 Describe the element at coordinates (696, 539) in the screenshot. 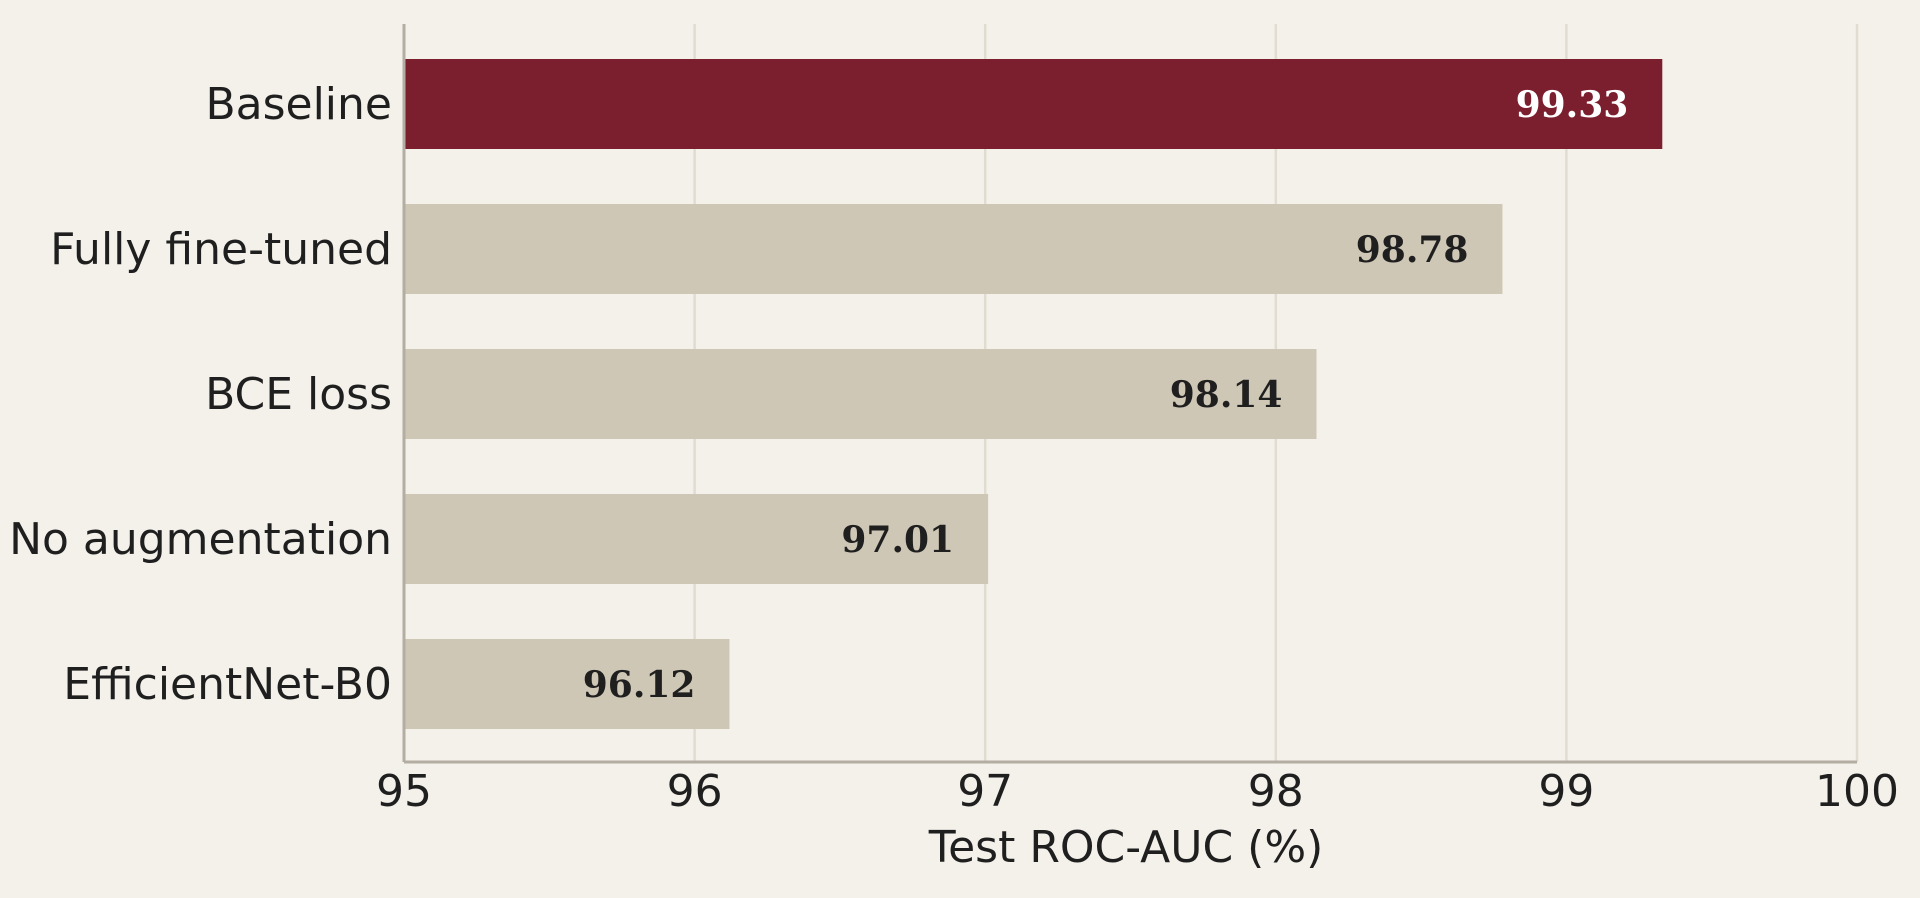

I see `bar-no-augmentation` at that location.